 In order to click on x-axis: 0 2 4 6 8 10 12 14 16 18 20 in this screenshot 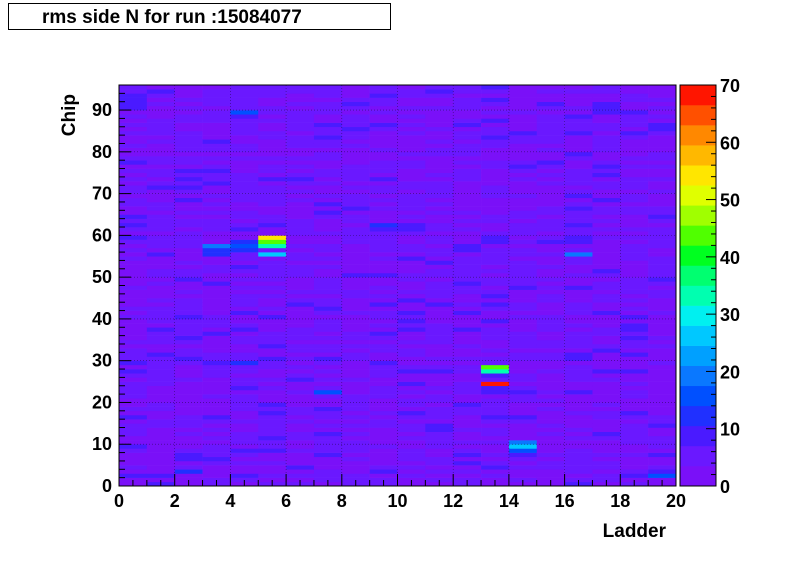, I will do `click(400, 492)`.